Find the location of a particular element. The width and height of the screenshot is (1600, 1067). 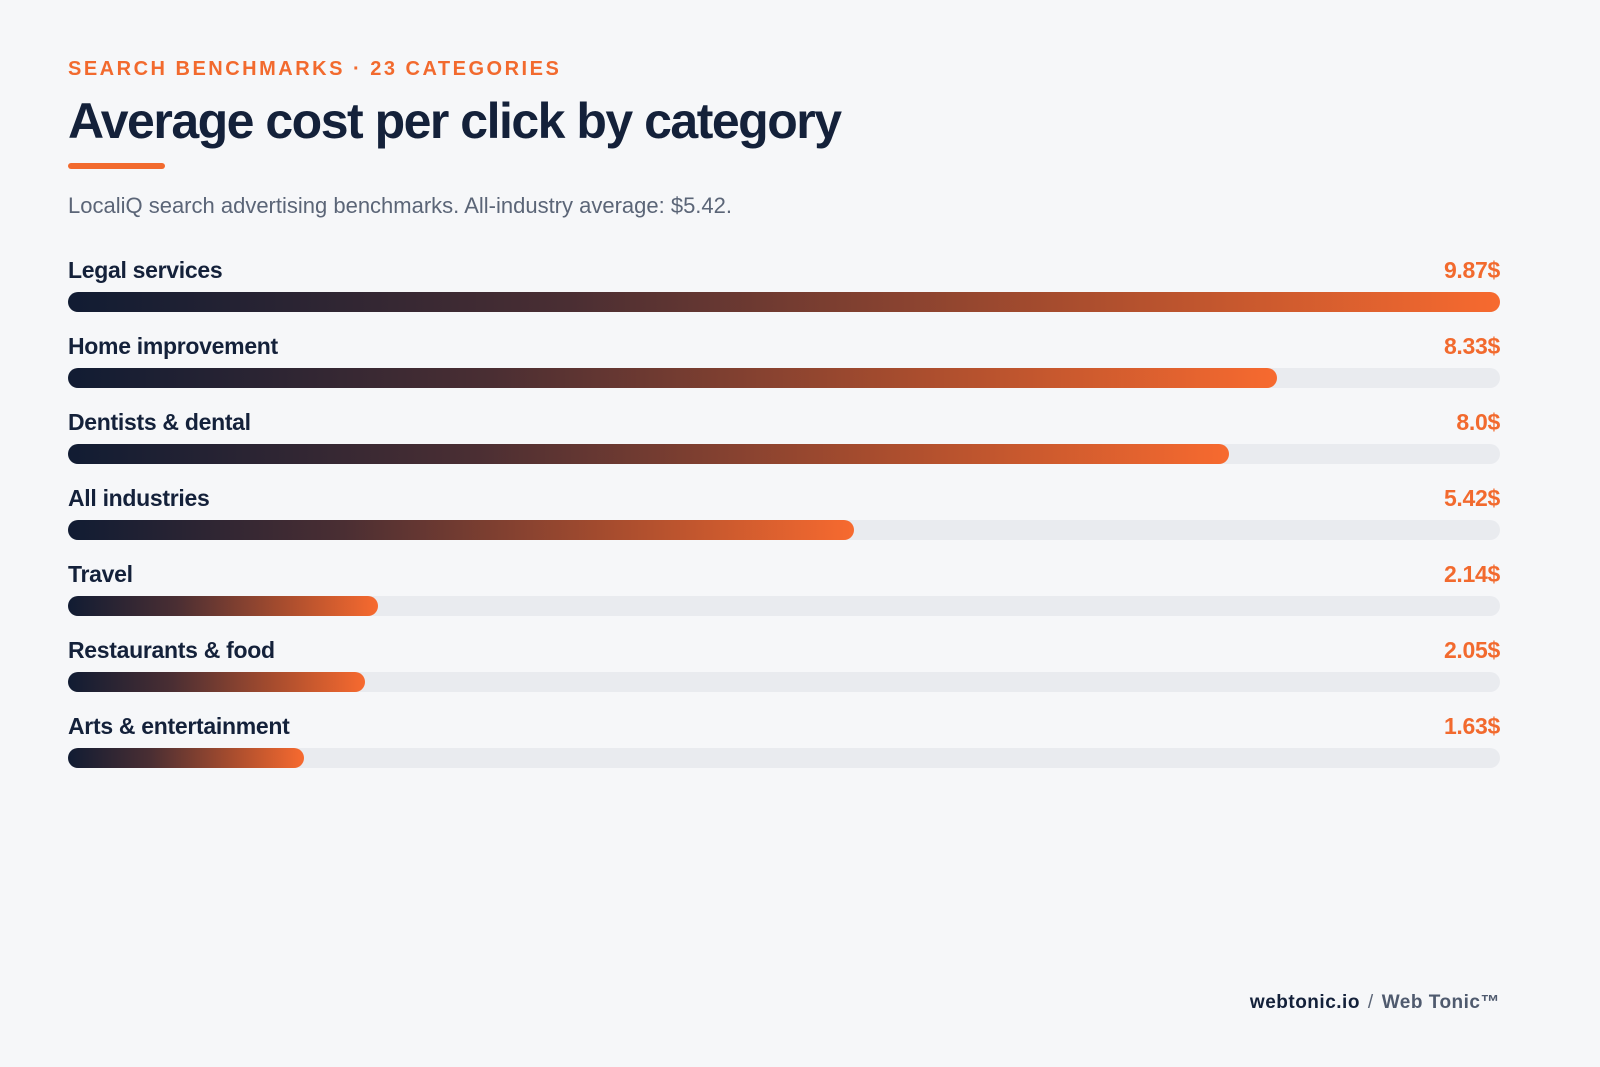

bar-value-label: 2.14$ is located at coordinates (1471, 574).